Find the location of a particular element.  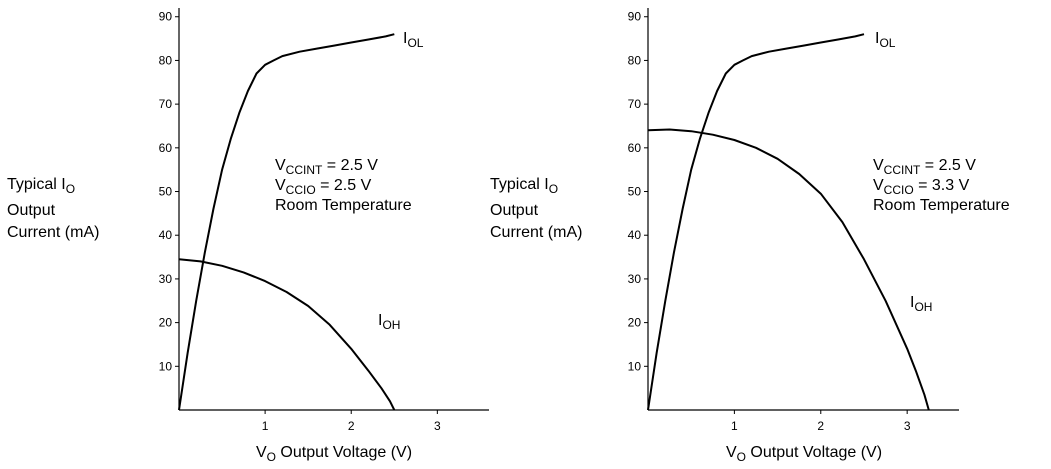

chart2-ytick-label: 10 is located at coordinates (635, 366).